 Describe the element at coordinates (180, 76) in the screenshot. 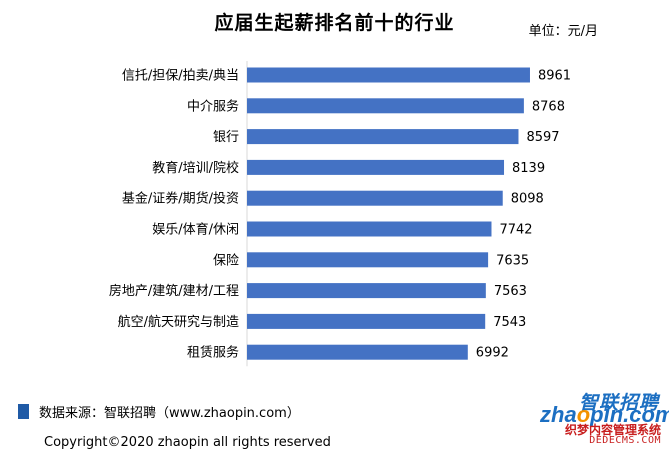

I see `category-label: 信托/担保/拍卖/典当` at that location.